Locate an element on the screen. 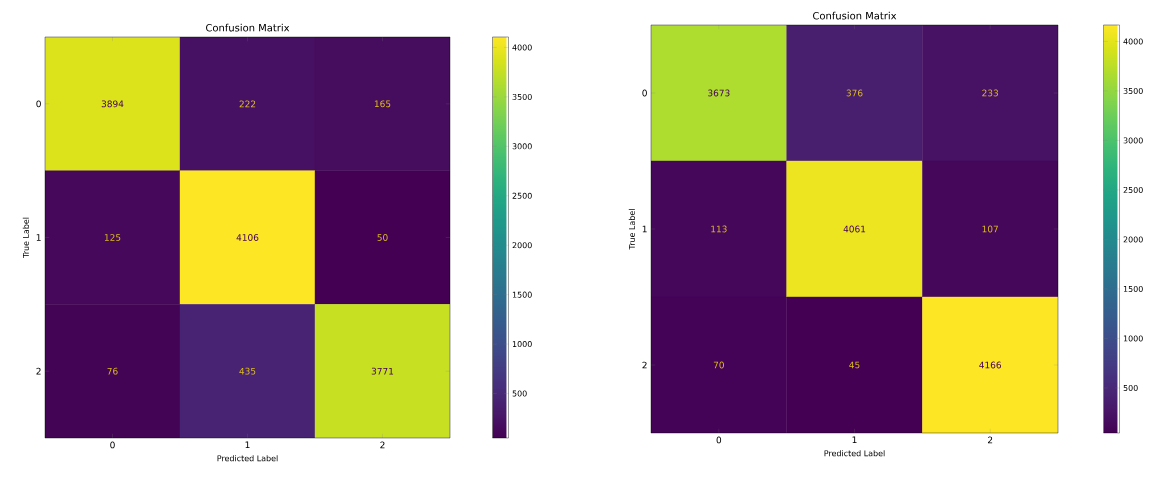 The height and width of the screenshot is (479, 1157). data-label: 125 is located at coordinates (112, 237).